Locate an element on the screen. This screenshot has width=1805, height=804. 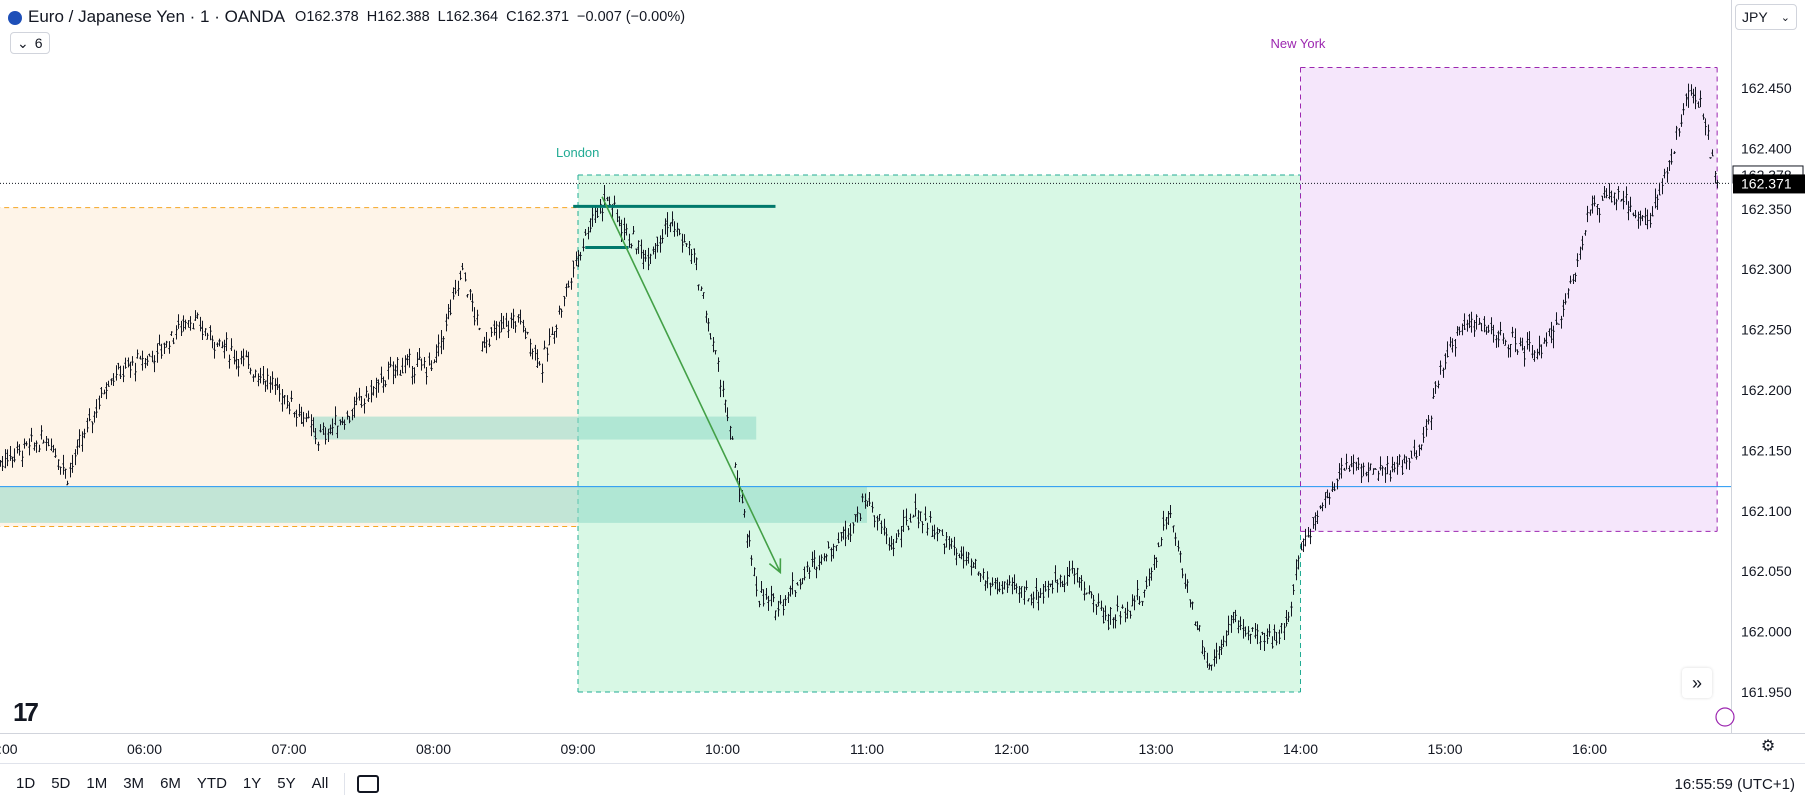
high-value: H162.388 is located at coordinates (398, 17).